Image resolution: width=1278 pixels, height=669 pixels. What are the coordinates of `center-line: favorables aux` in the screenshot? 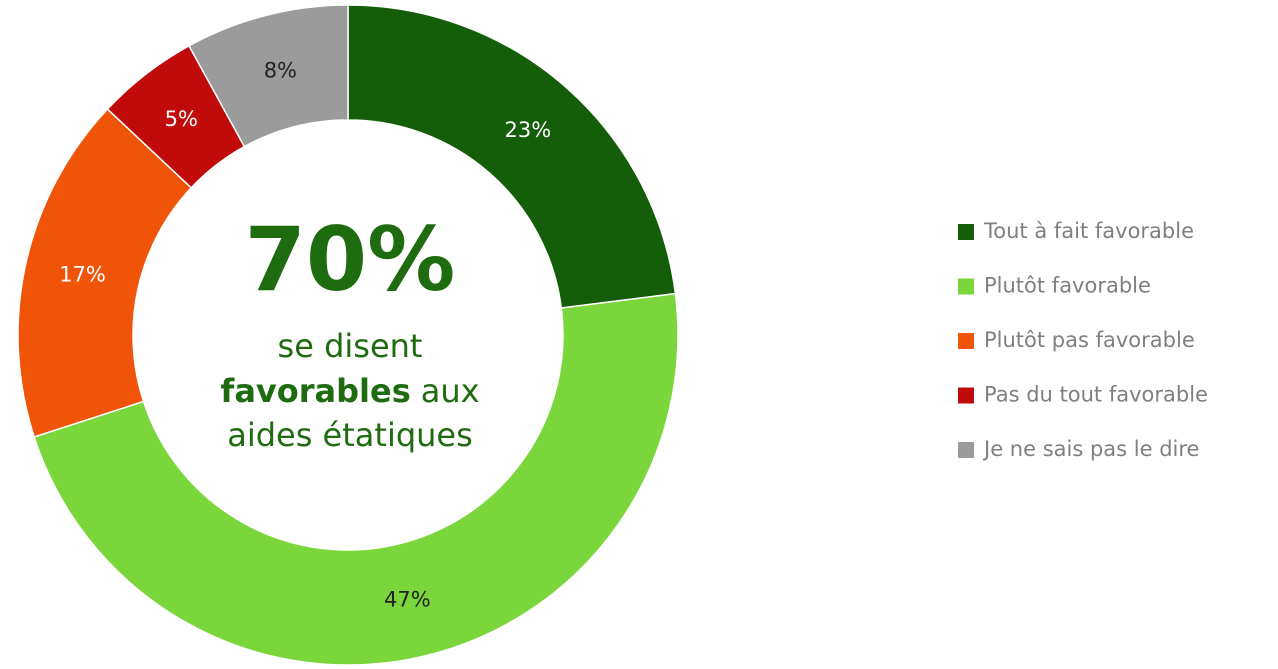 It's located at (349, 391).